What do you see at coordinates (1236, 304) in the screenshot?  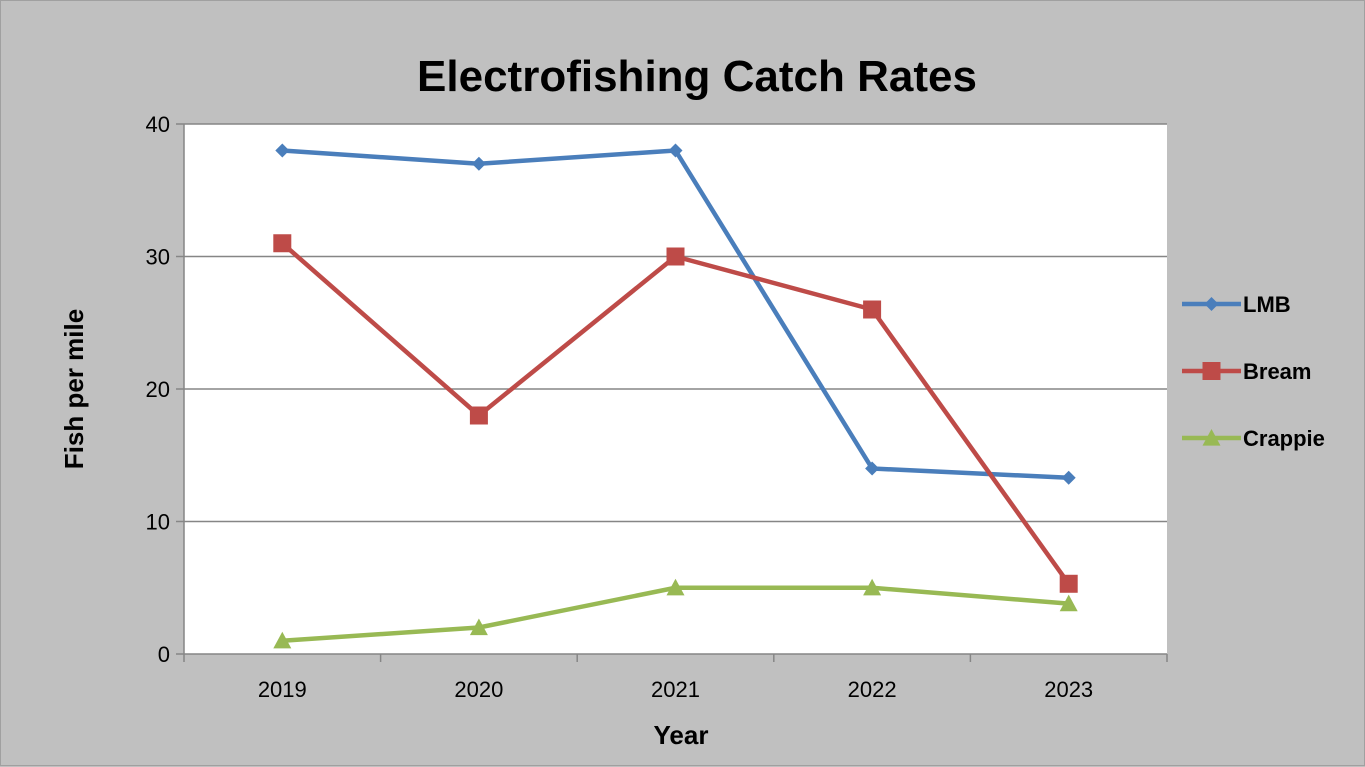 I see `legend-item-lmb: LMB` at bounding box center [1236, 304].